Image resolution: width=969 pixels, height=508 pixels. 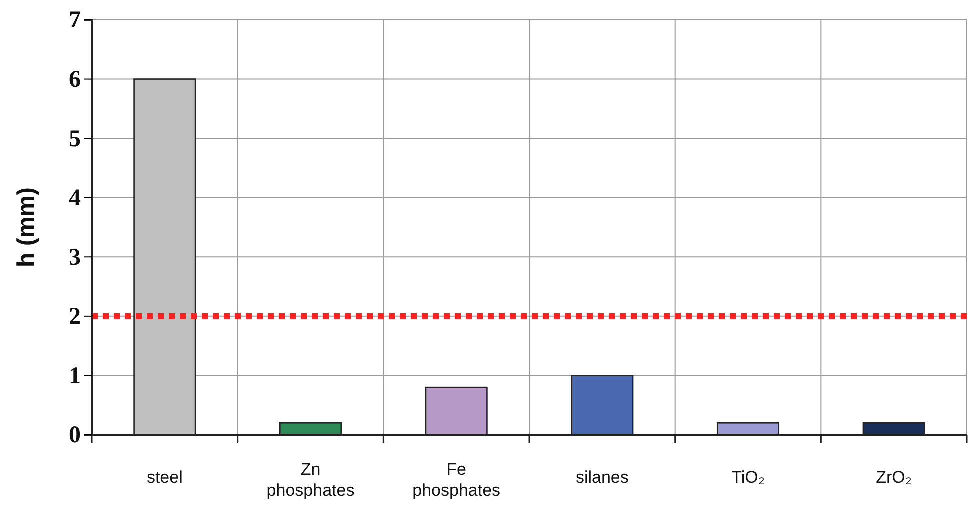 I want to click on x-tick-label: silanes, so click(x=602, y=477).